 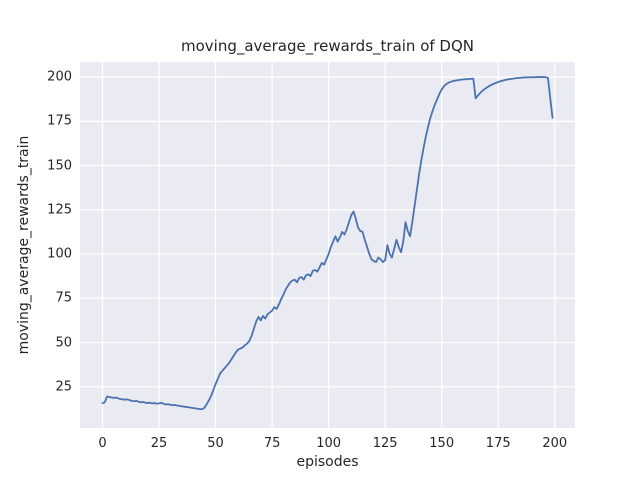 What do you see at coordinates (59, 121) in the screenshot?
I see `y-tick-label: 175` at bounding box center [59, 121].